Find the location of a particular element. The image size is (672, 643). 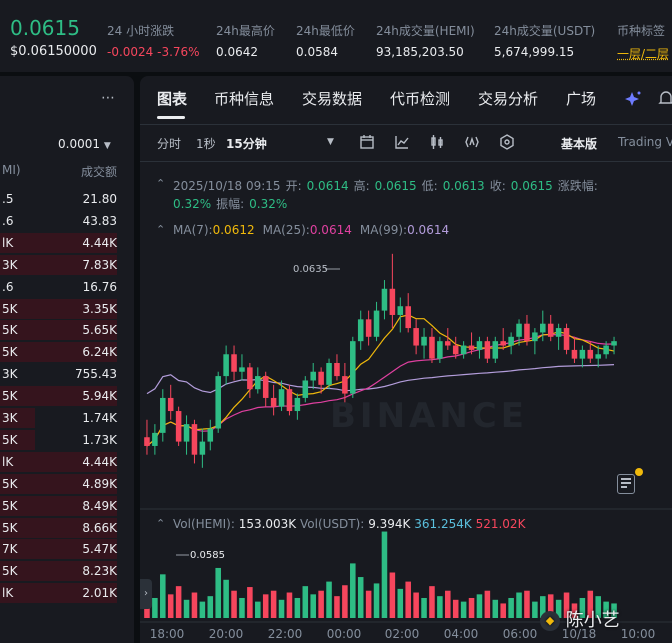

trade-row: 7K 5.47K is located at coordinates (67, 549).